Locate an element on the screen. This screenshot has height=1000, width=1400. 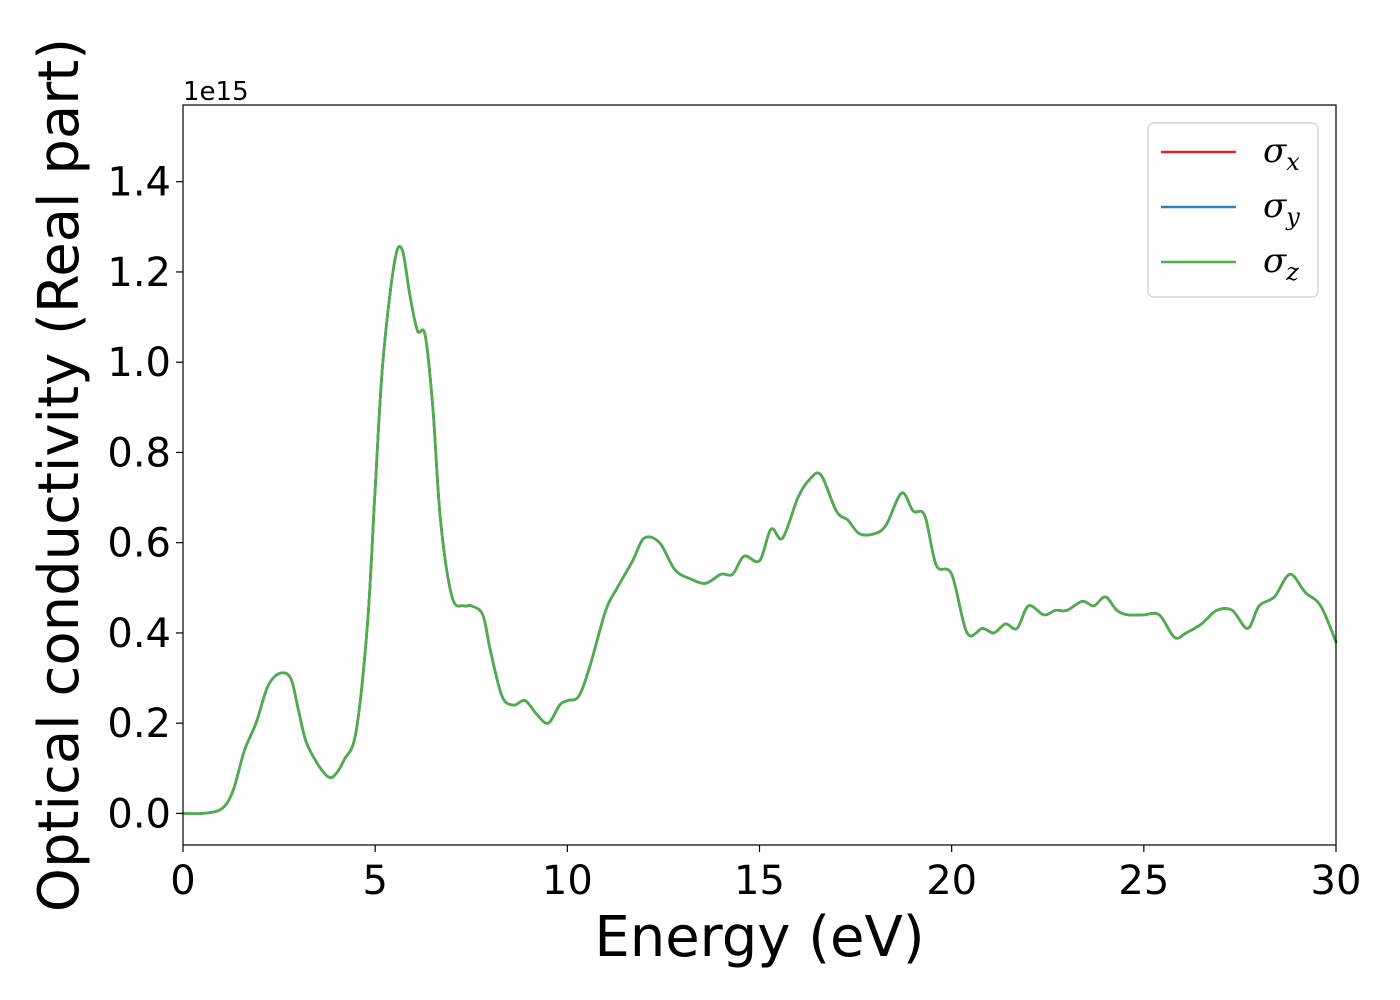
y-tick-label: 1.0 is located at coordinates (139, 363).